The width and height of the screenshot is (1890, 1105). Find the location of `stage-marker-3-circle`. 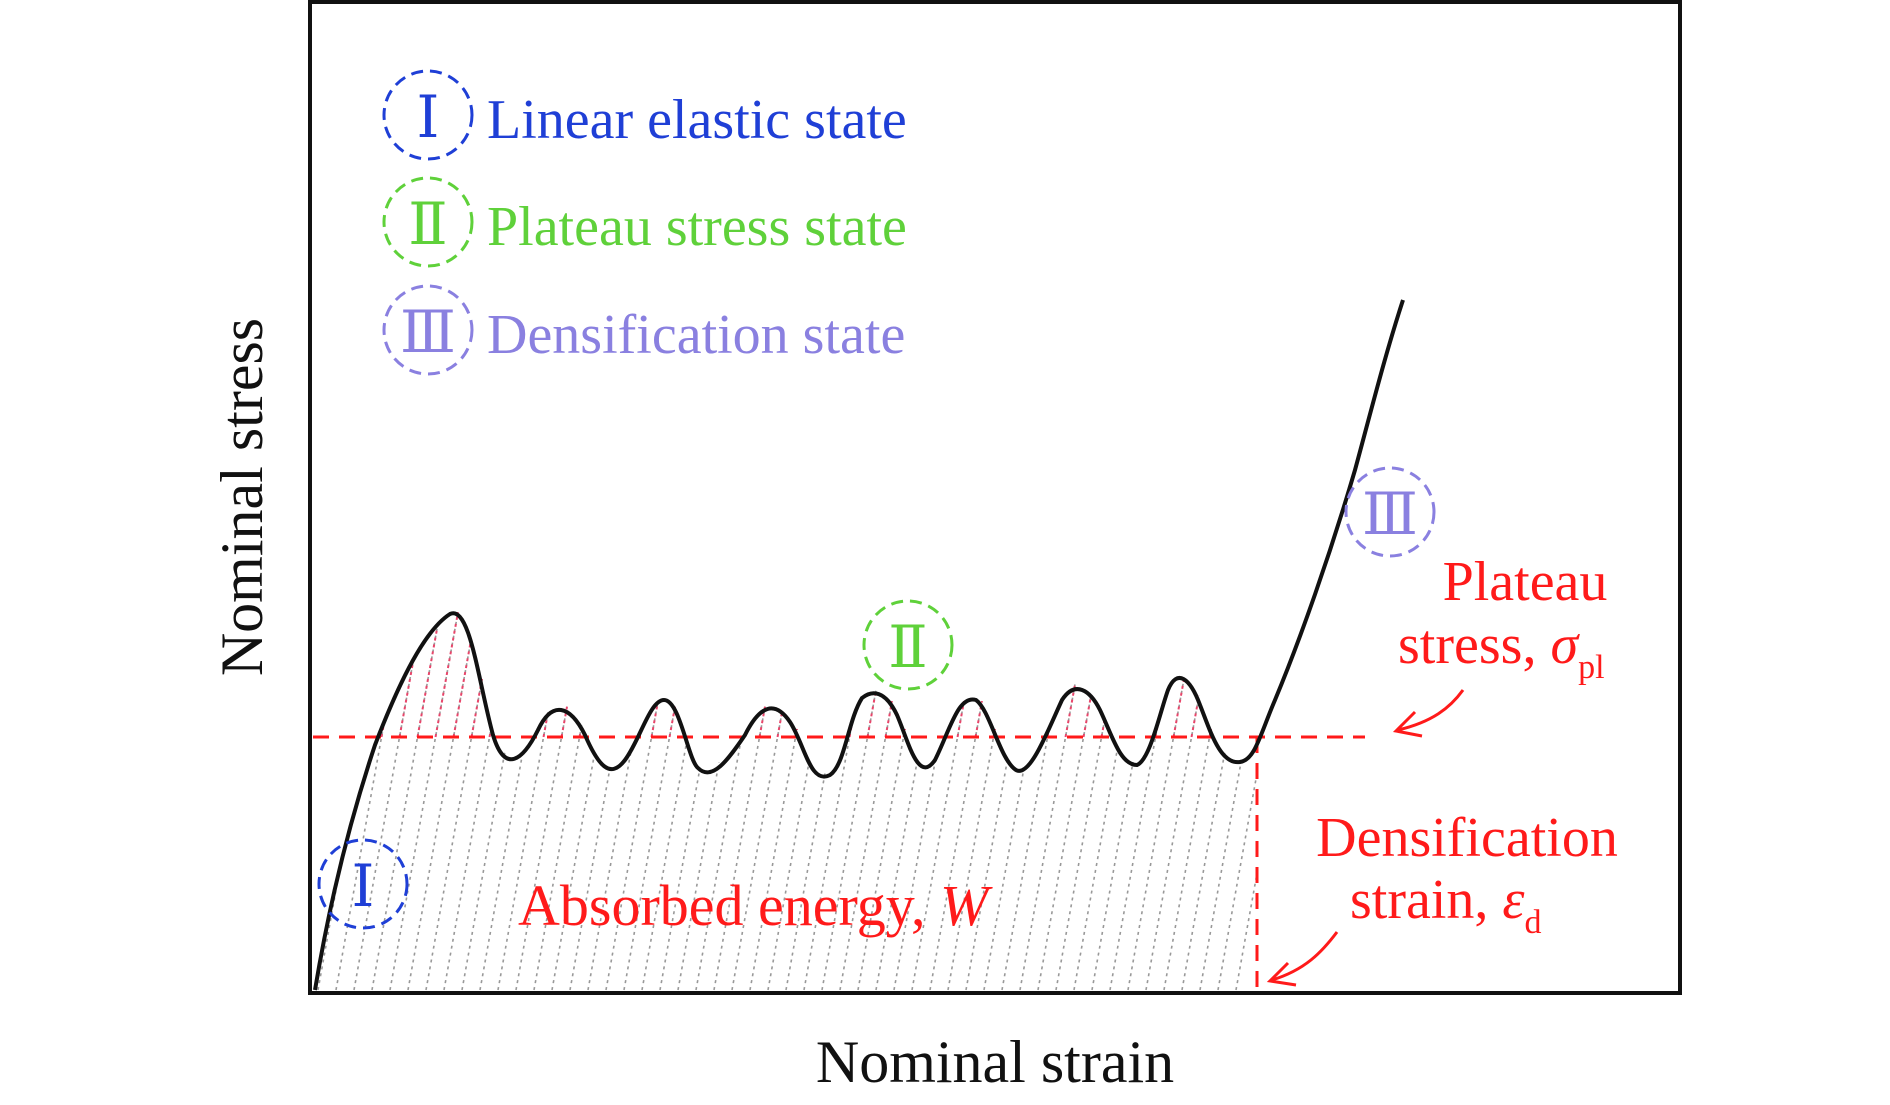

stage-marker-3-circle is located at coordinates (1390, 512).